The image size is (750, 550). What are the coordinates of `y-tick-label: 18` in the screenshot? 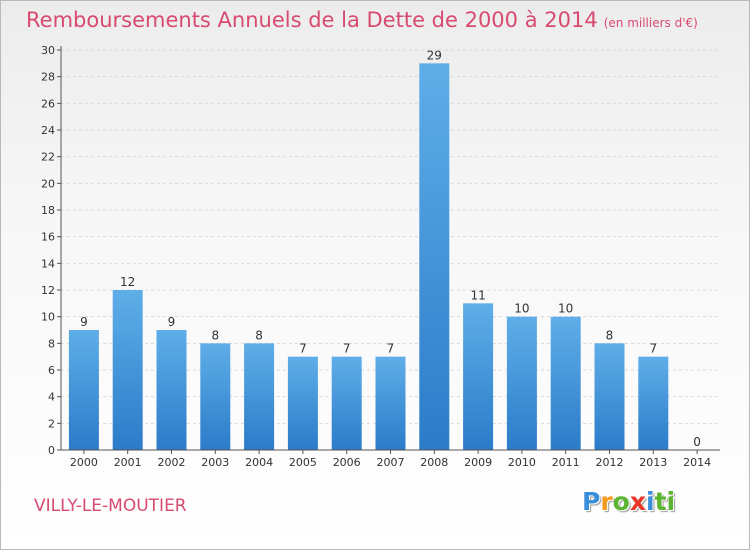 It's located at (48, 210).